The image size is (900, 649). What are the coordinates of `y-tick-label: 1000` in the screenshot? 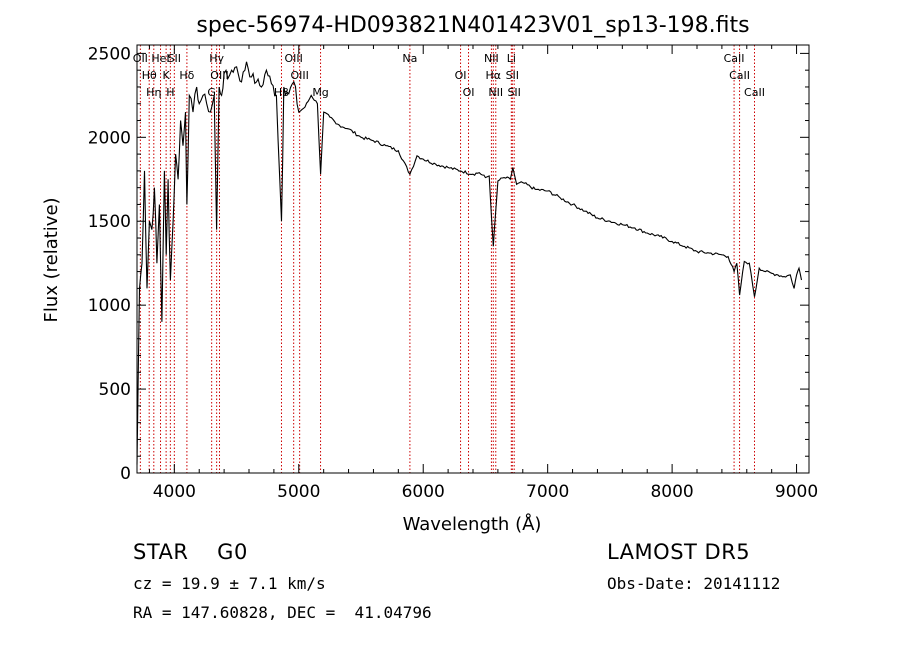 It's located at (109, 306).